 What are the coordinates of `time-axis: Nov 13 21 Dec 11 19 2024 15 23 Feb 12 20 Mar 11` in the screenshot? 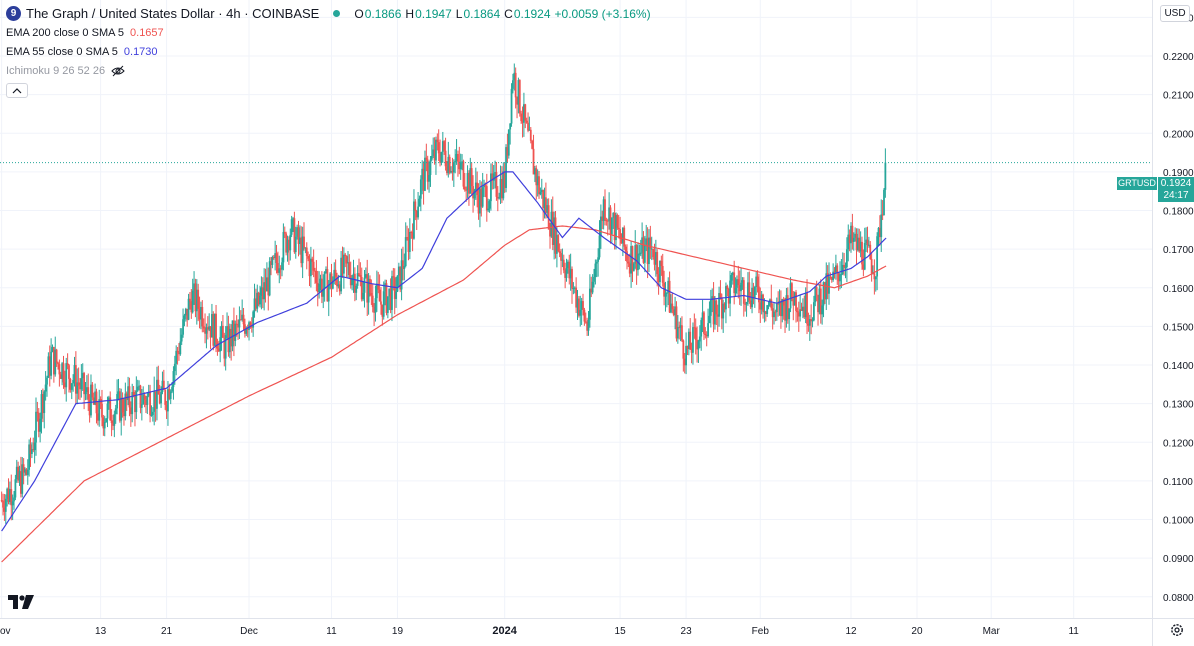 It's located at (539, 631).